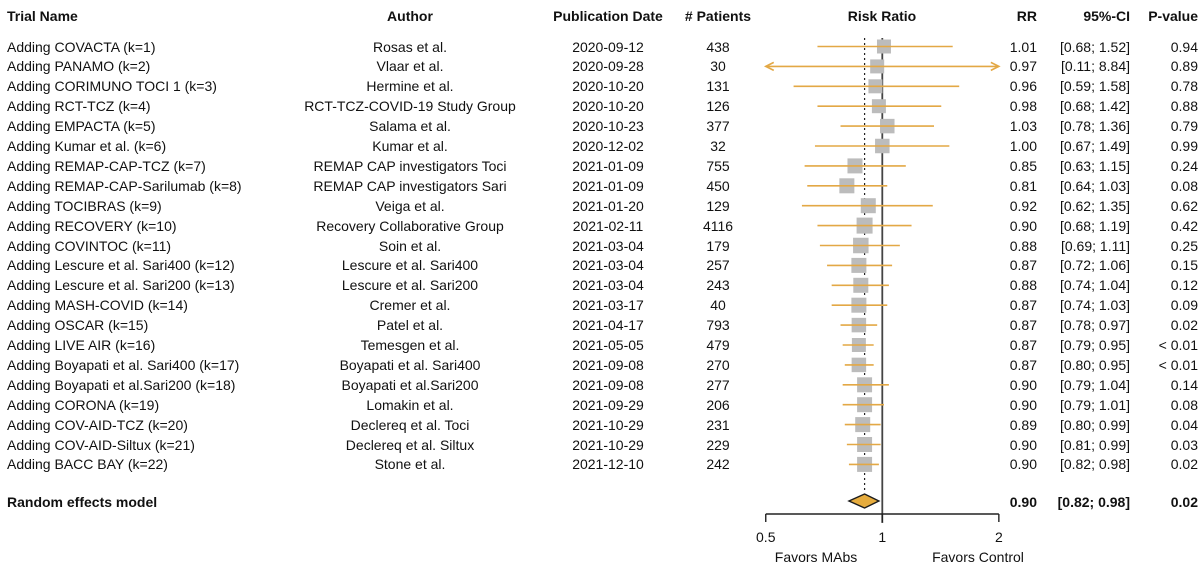 This screenshot has height=571, width=1200. I want to click on rr-value: 0.88, so click(1023, 285).